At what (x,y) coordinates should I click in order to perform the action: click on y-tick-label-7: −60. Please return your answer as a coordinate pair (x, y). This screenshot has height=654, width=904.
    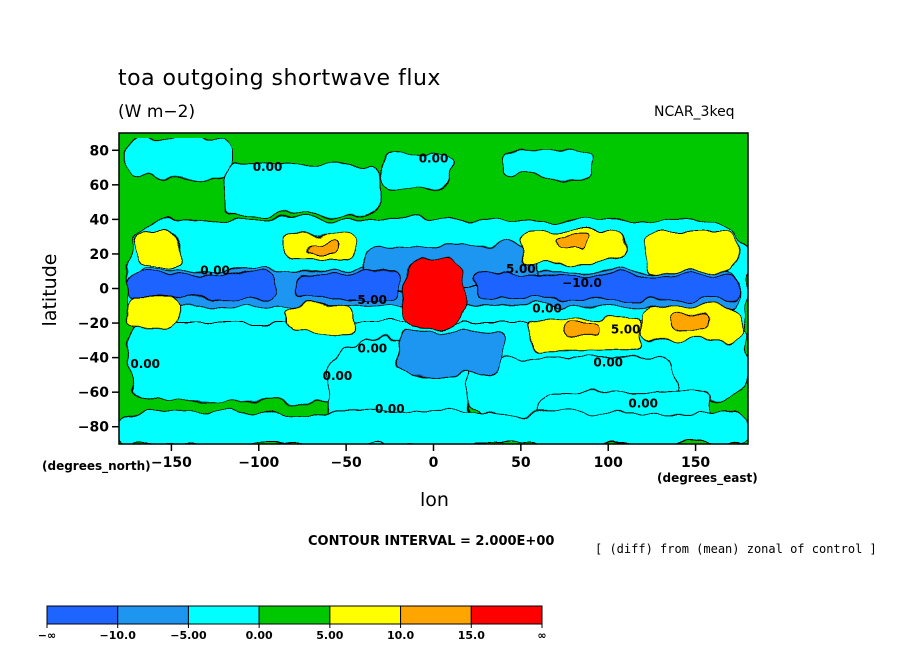
    Looking at the image, I should click on (93, 393).